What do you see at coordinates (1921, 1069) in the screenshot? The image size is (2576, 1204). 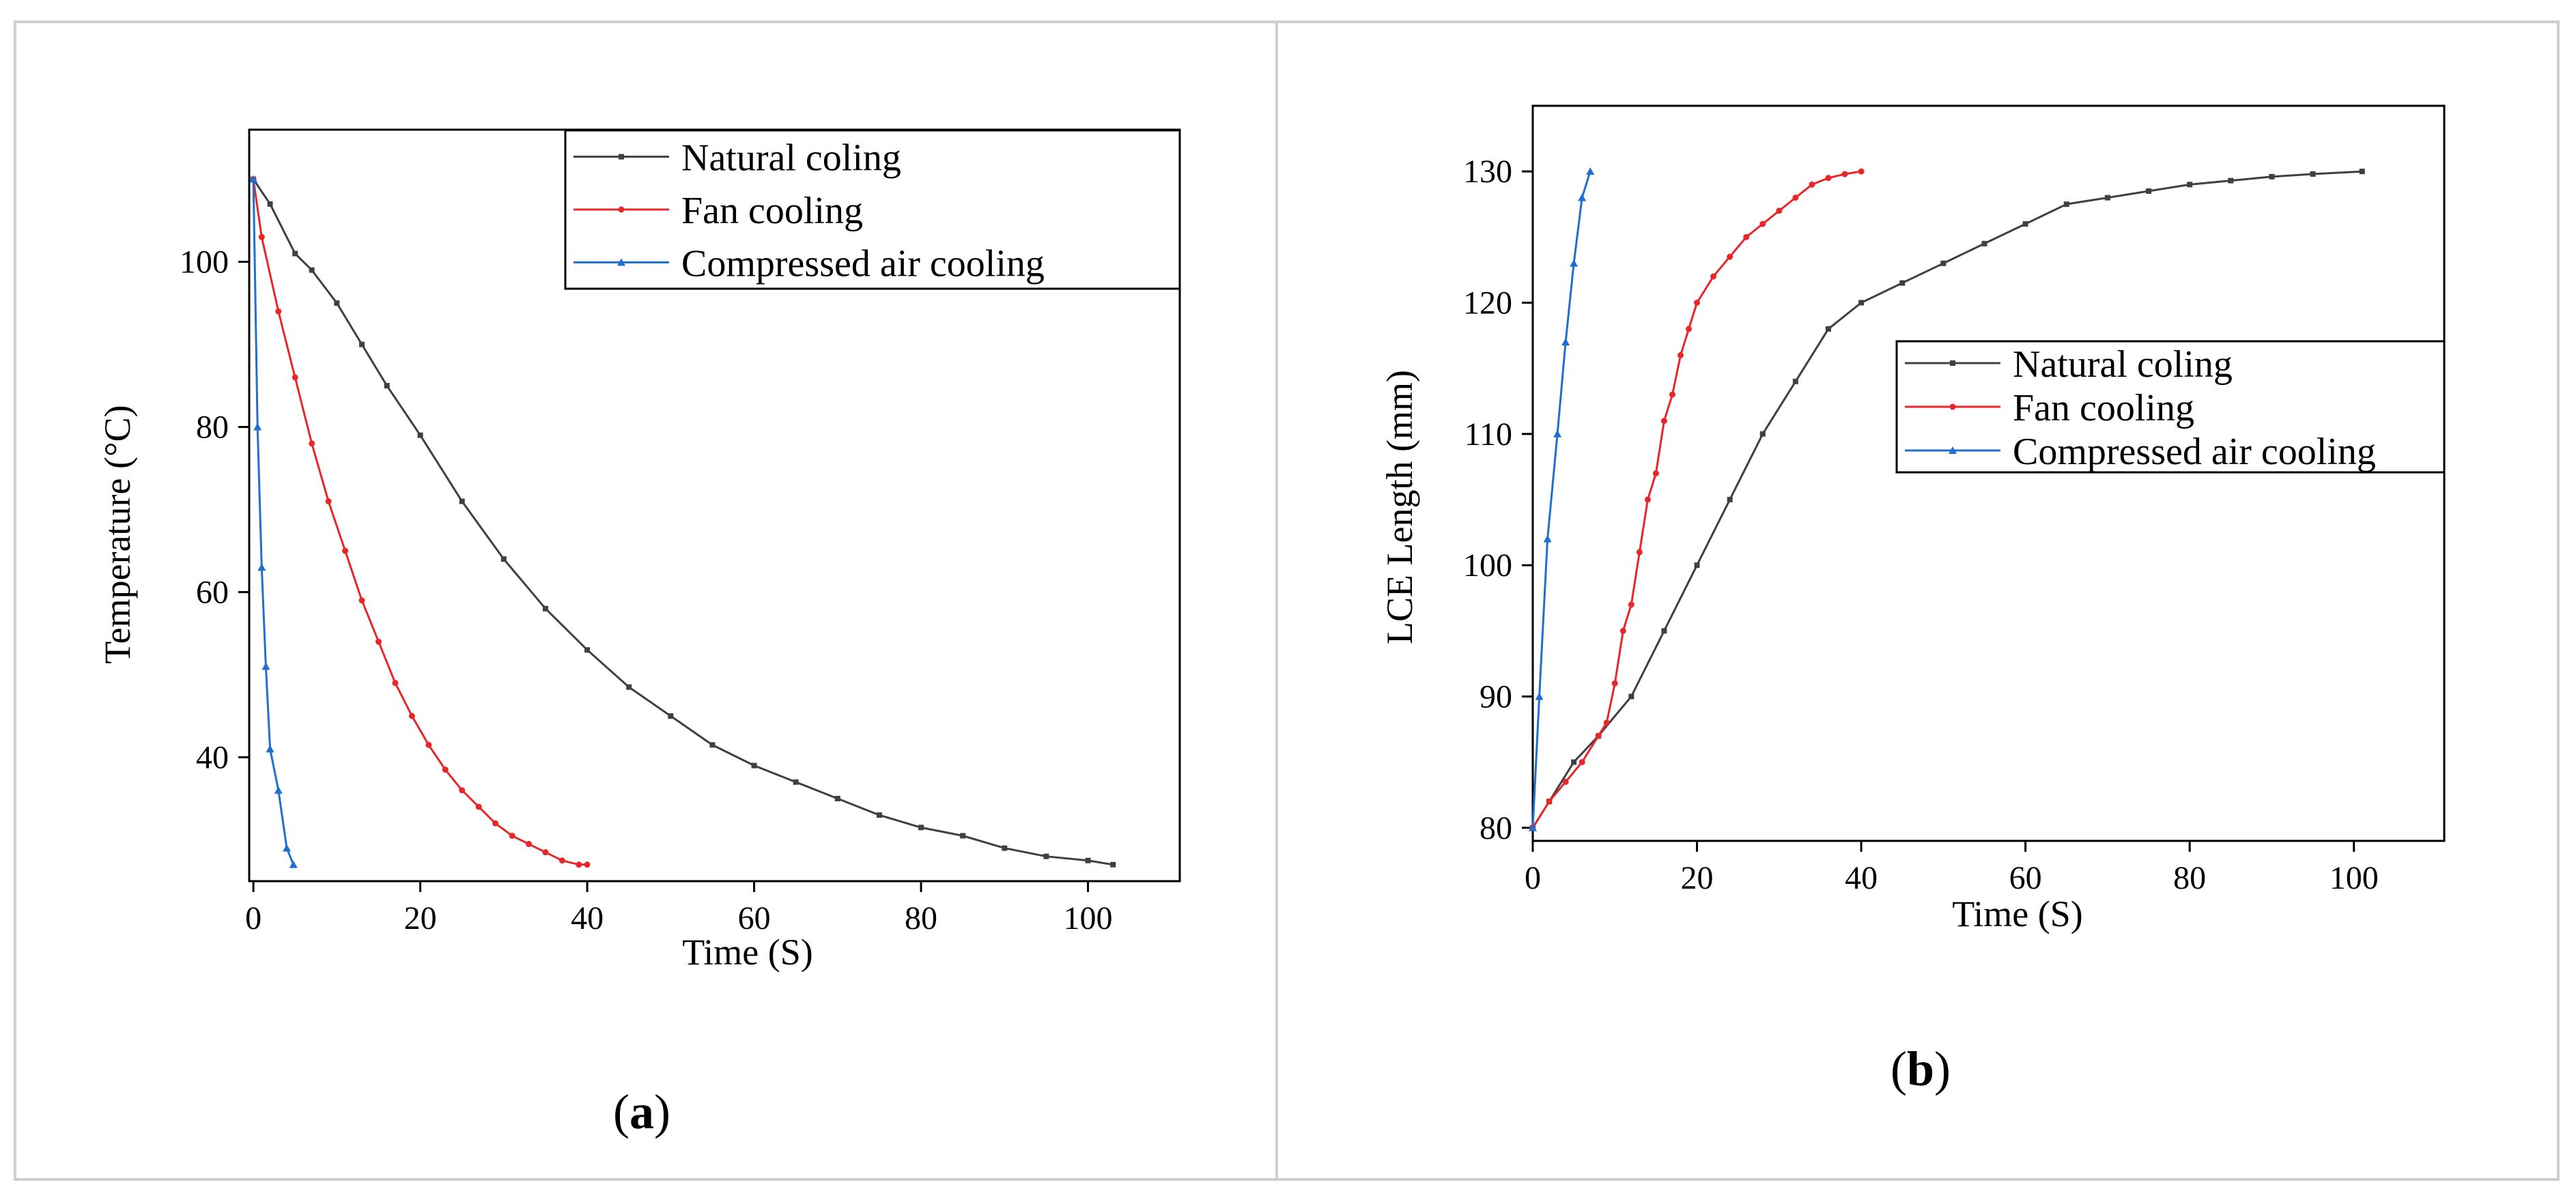 I see `chart-b-panel-label: (b)` at bounding box center [1921, 1069].